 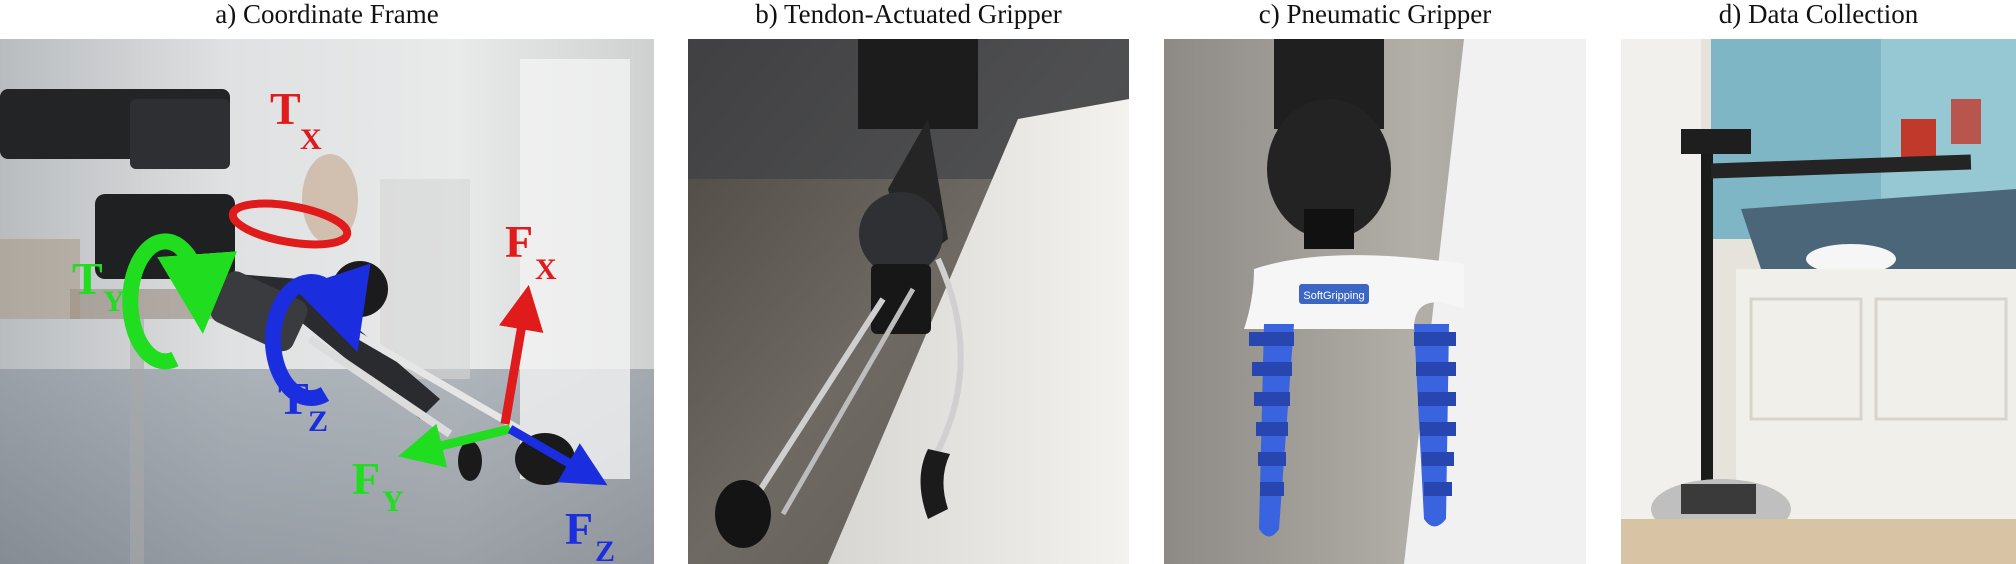 I want to click on panel-caption: a) Coordinate Frame, so click(x=327, y=14).